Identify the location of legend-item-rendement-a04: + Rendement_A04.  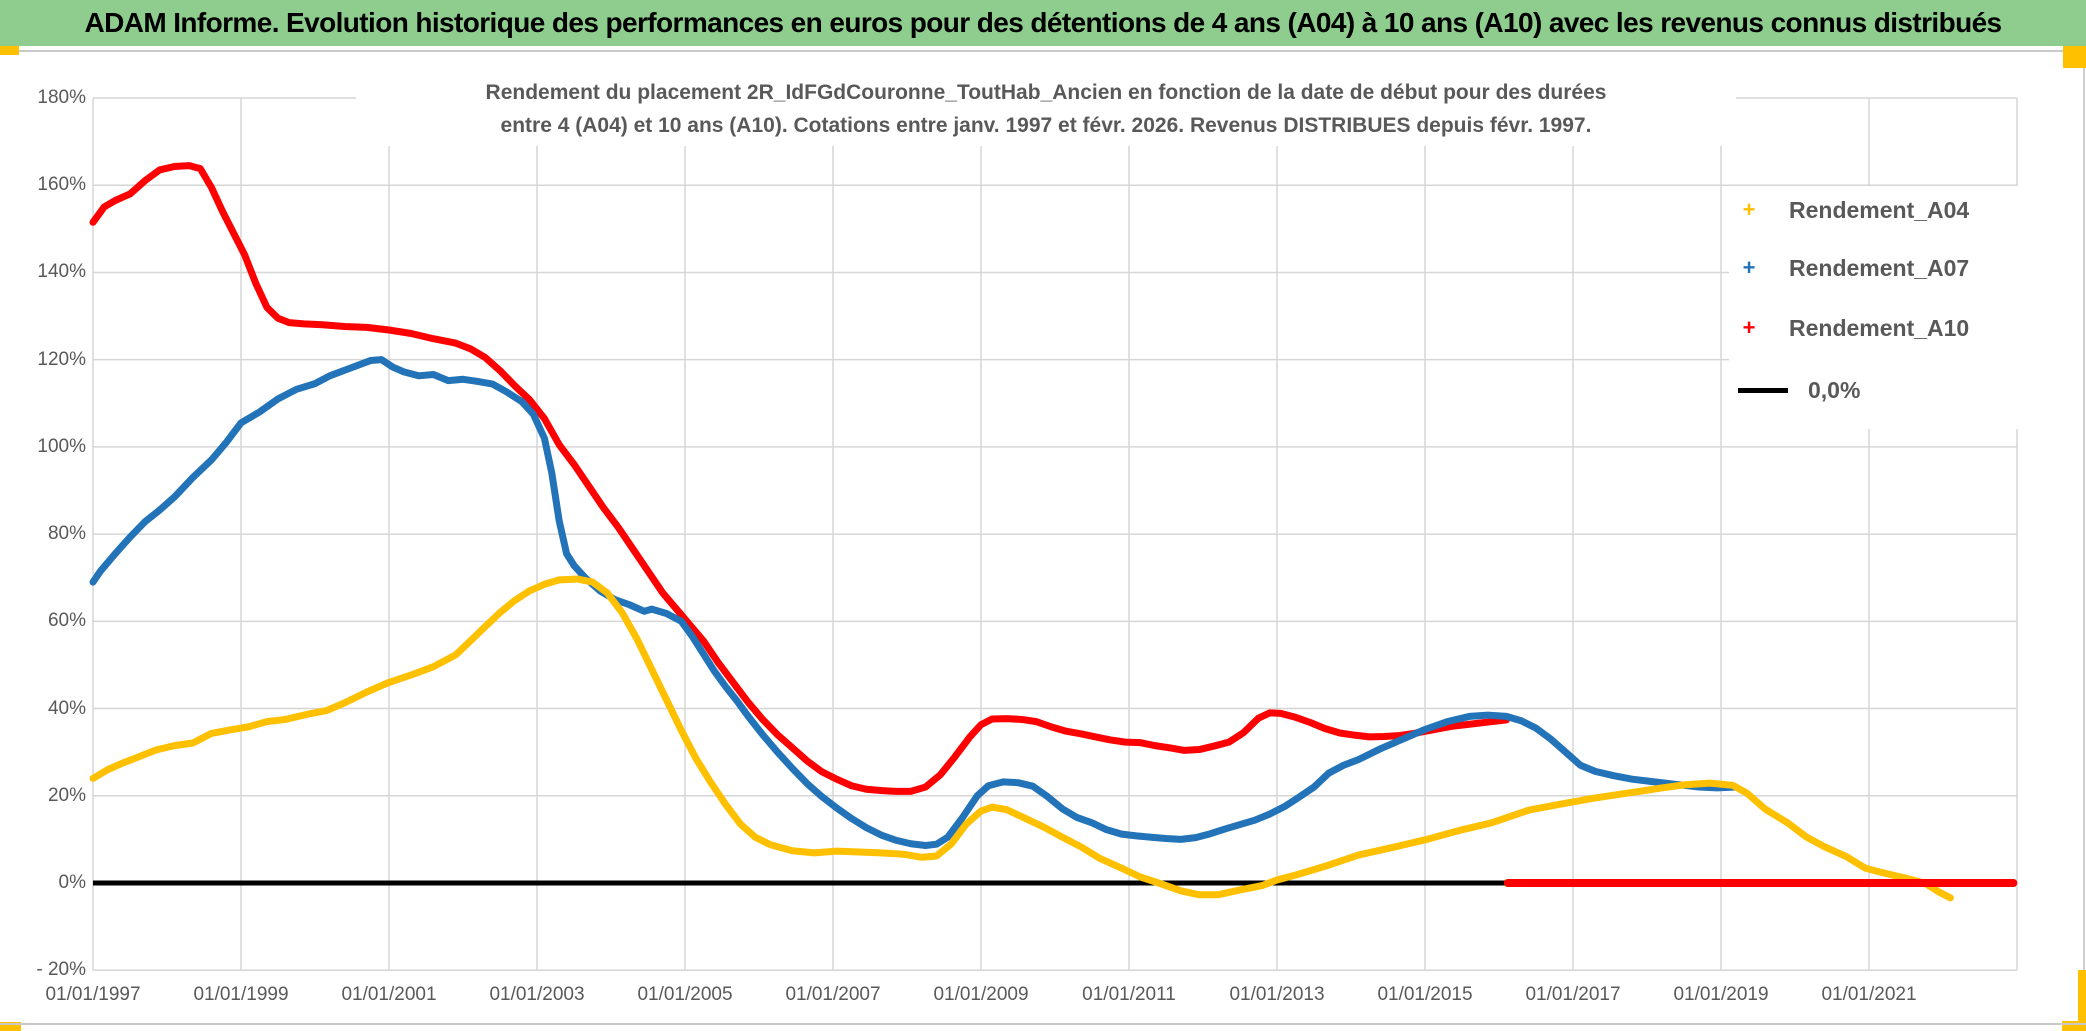
(1849, 210).